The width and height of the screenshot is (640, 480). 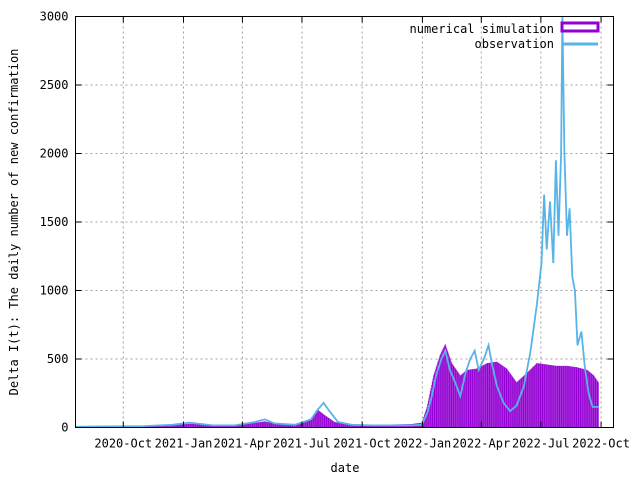 What do you see at coordinates (242, 444) in the screenshot?
I see `x-tick-label: 2021-Apr` at bounding box center [242, 444].